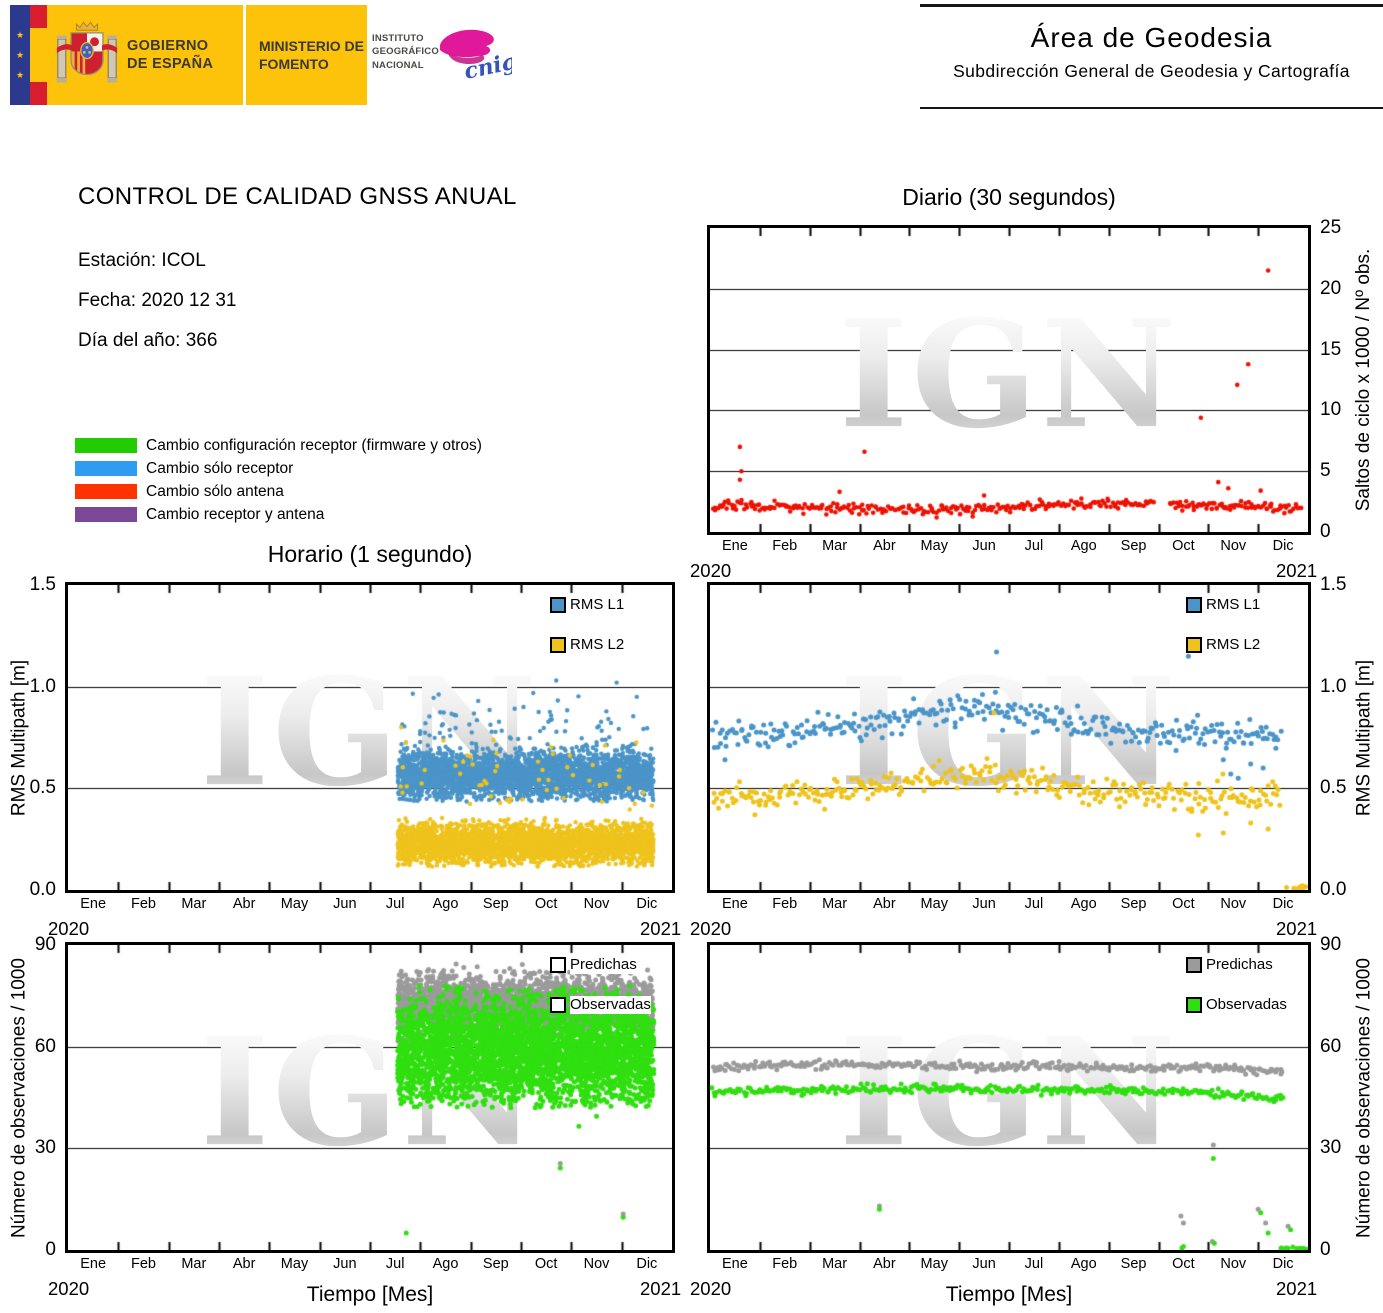 This screenshot has height=1313, width=1383. I want to click on change-legend-item: Cambio receptor y antena, so click(199, 514).